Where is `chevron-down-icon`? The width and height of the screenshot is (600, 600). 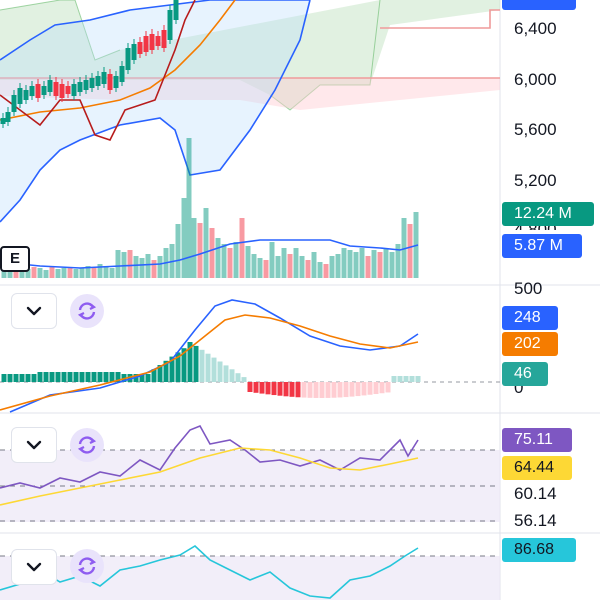
chevron-down-icon is located at coordinates (34, 567).